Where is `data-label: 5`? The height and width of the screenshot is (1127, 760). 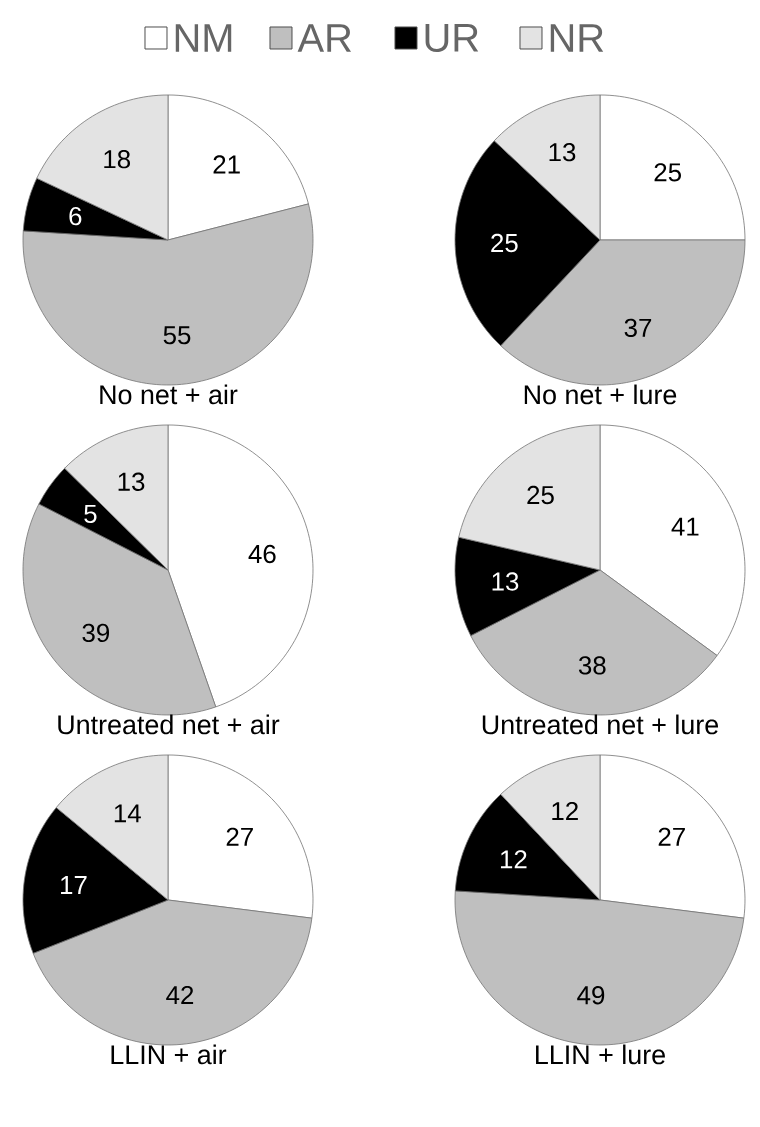 data-label: 5 is located at coordinates (90, 514).